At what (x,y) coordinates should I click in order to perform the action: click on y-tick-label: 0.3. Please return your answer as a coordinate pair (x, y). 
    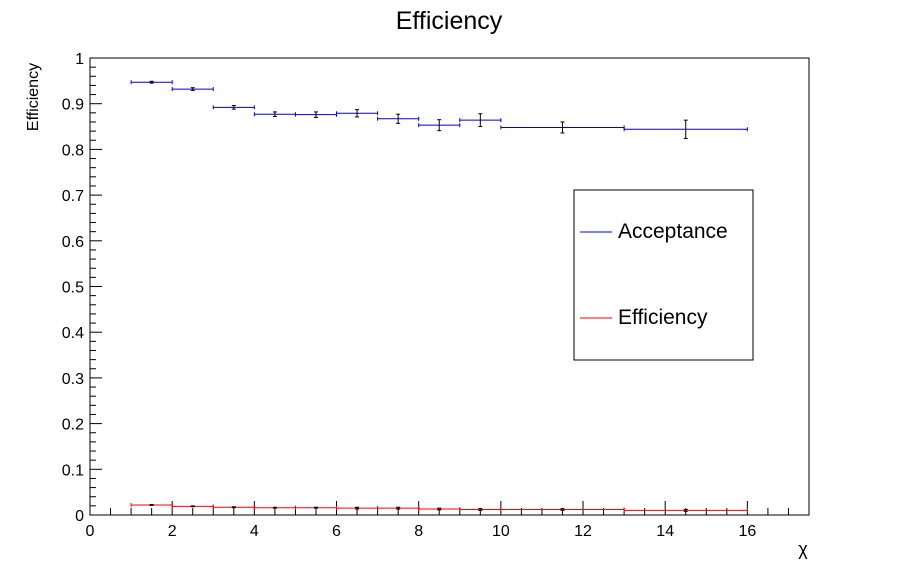
    Looking at the image, I should click on (73, 379).